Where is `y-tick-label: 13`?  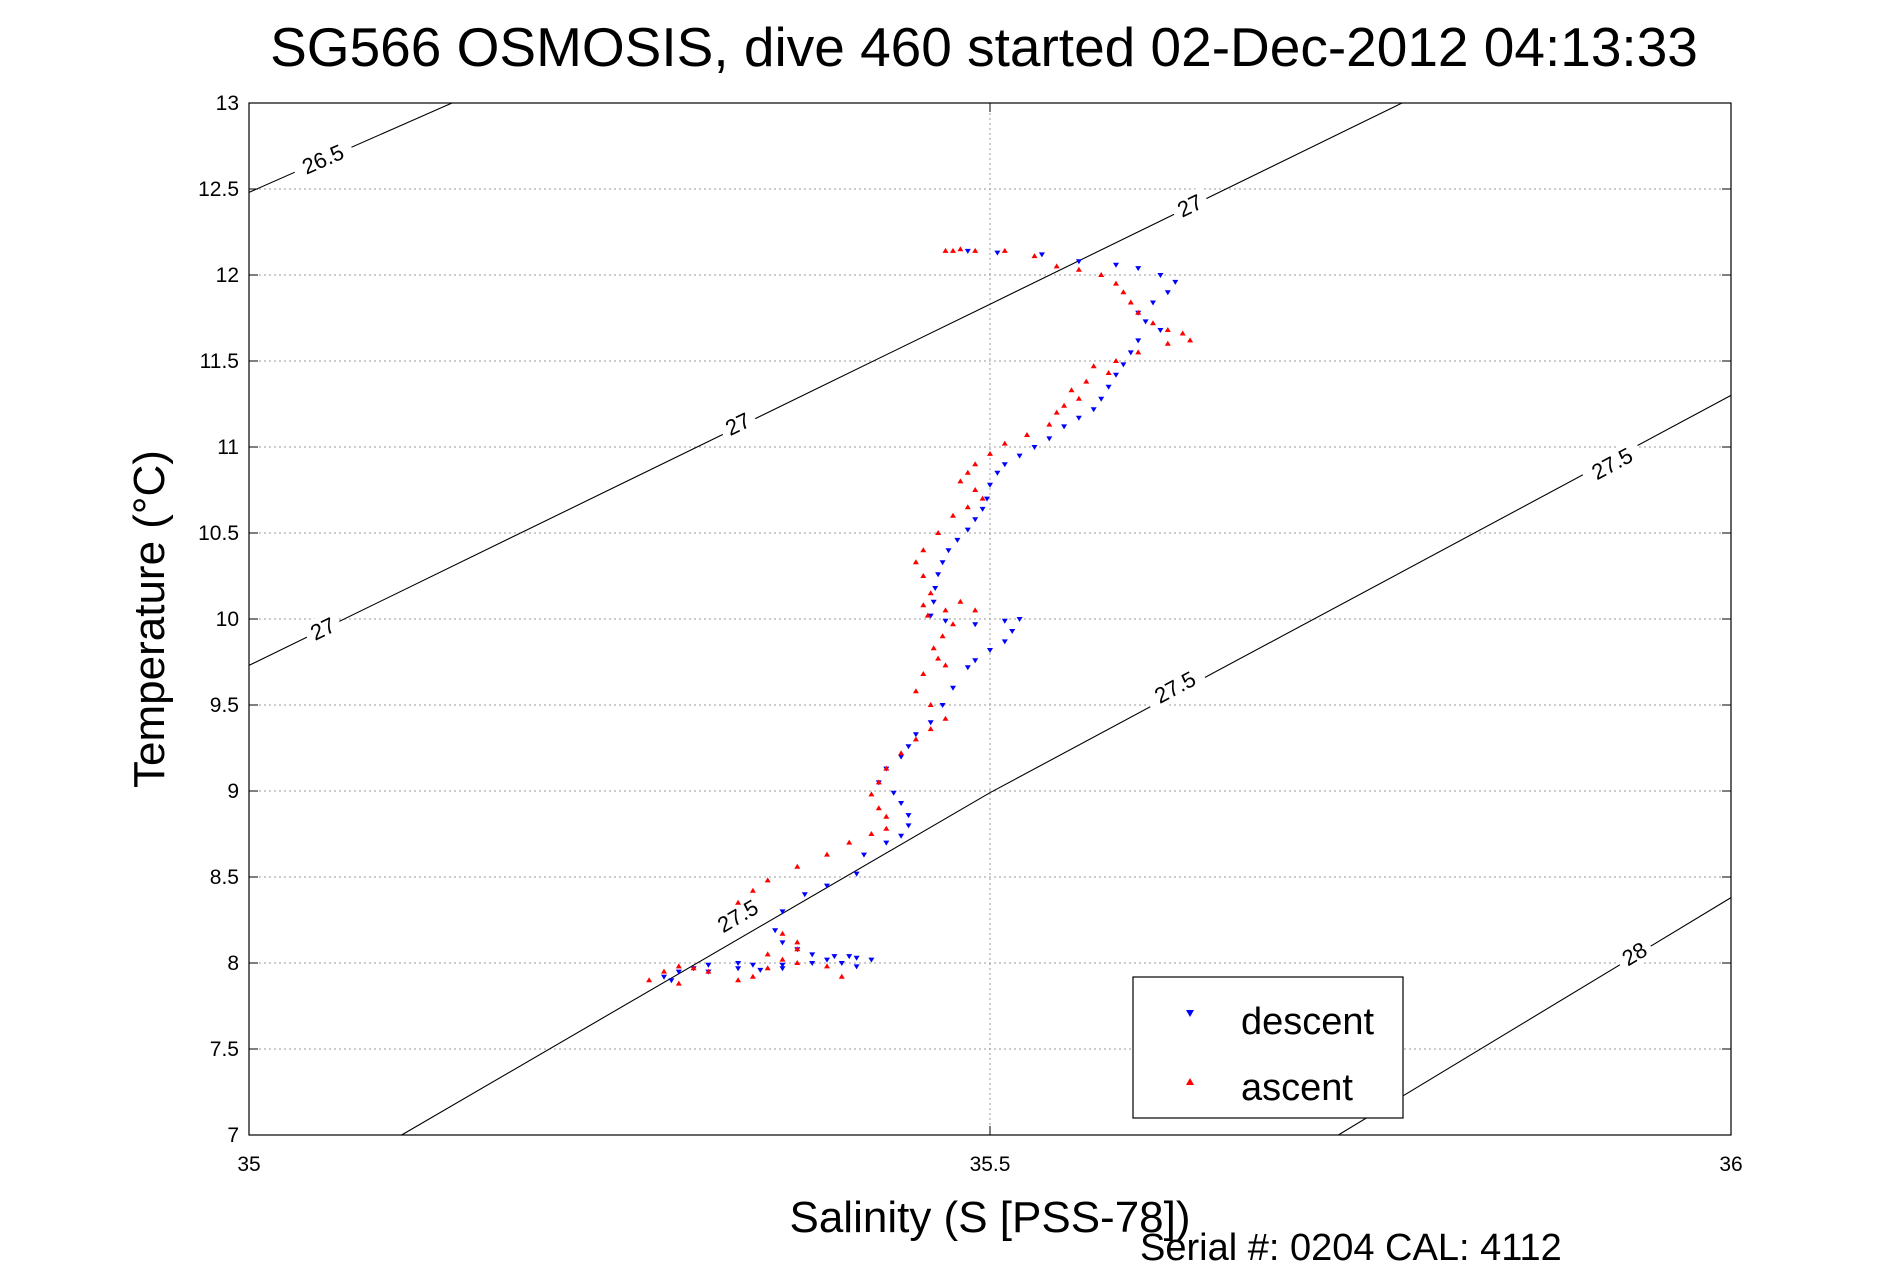
y-tick-label: 13 is located at coordinates (227, 103).